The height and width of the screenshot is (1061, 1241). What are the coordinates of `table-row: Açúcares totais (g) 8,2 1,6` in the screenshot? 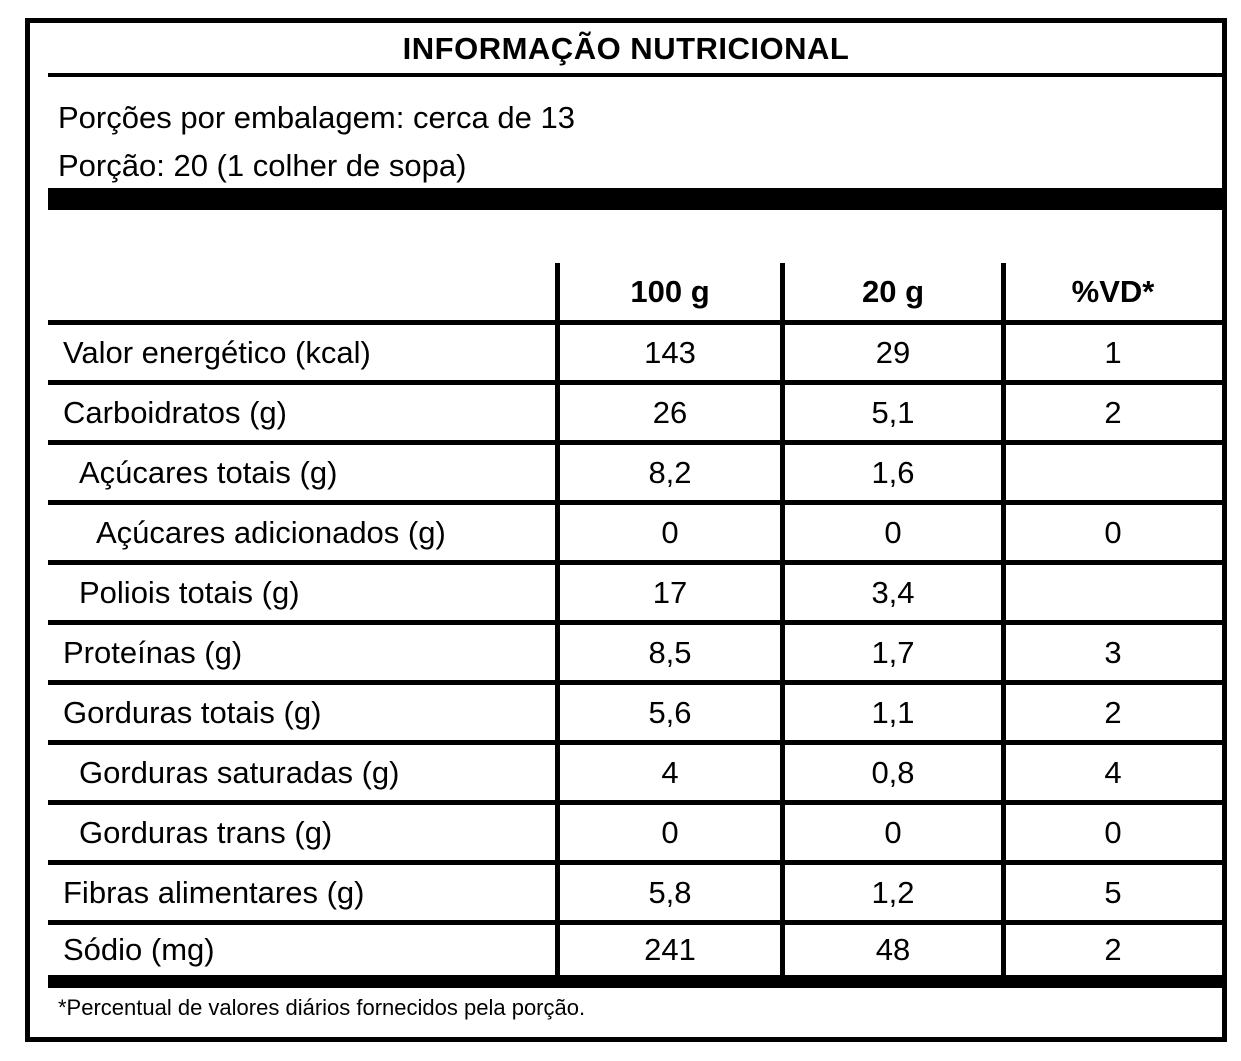 It's located at (635, 472).